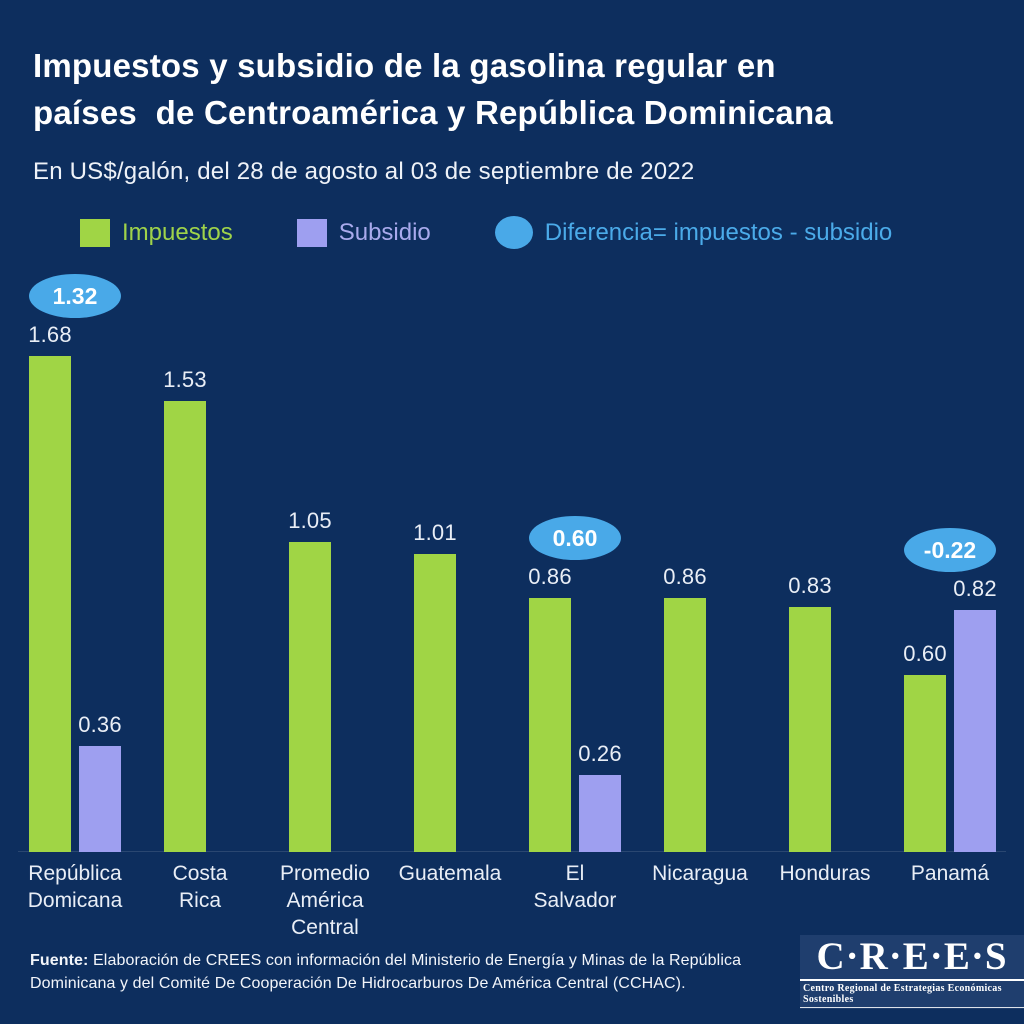 The height and width of the screenshot is (1024, 1024). What do you see at coordinates (177, 232) in the screenshot?
I see `legend-label-impuestos: Impuestos` at bounding box center [177, 232].